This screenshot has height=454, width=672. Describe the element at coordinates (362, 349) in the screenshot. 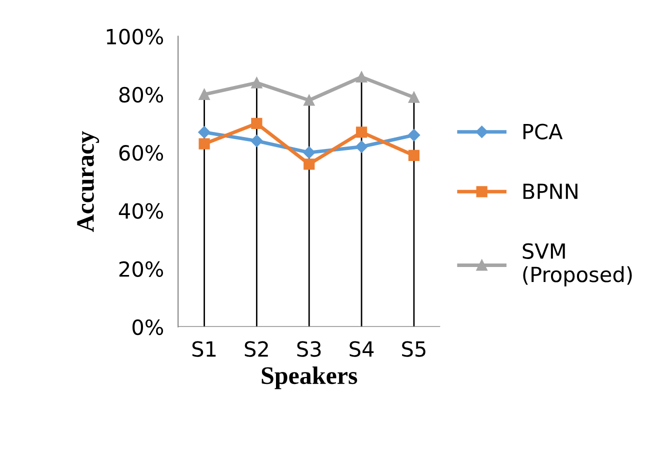

I see `x-tick-label: S4` at that location.